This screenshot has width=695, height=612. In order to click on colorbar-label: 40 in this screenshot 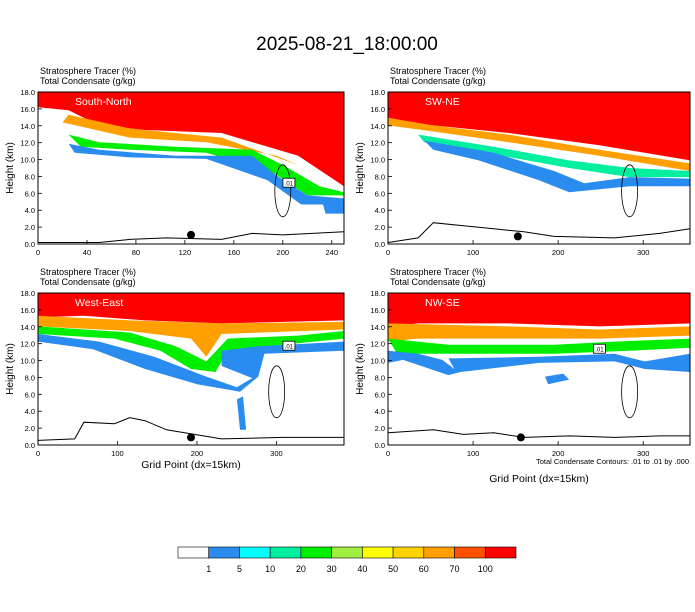, I will do `click(362, 569)`.